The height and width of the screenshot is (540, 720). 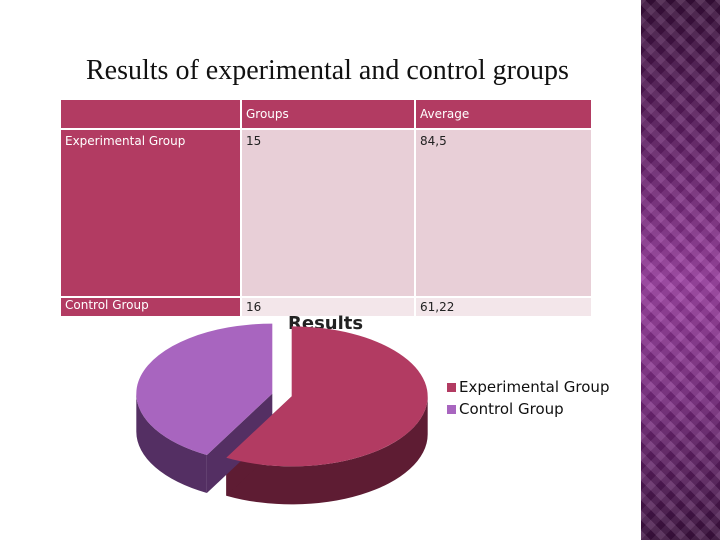 What do you see at coordinates (680, 270) in the screenshot?
I see `decorative-side-panel` at bounding box center [680, 270].